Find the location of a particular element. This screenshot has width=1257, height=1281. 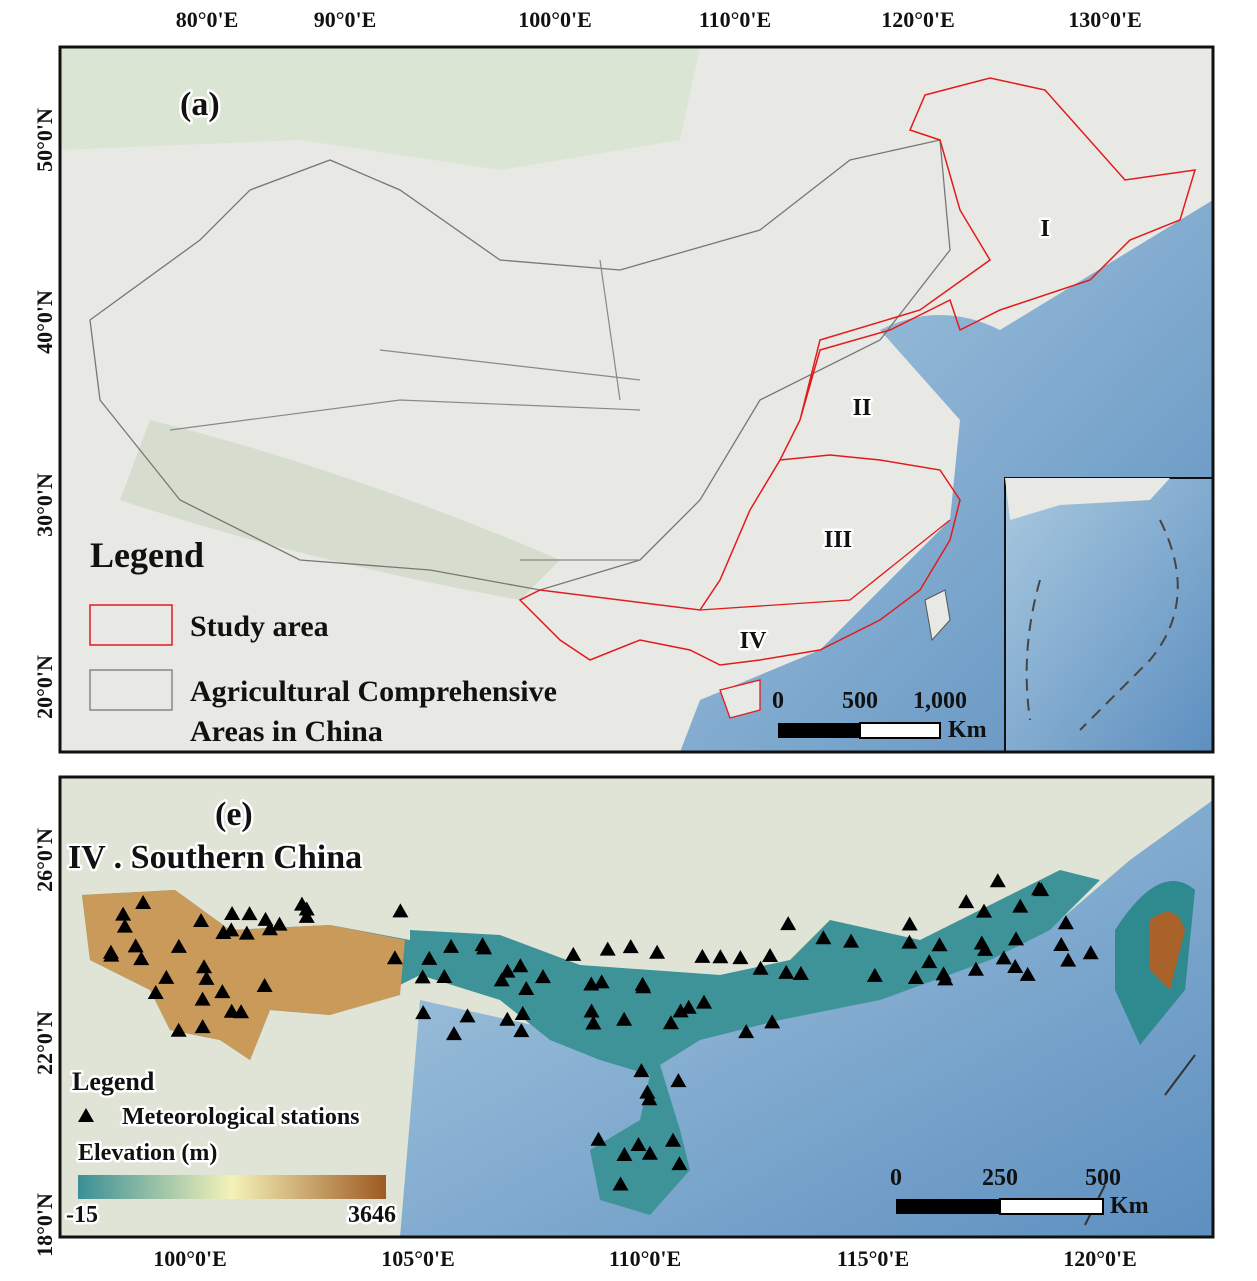

panel-label: (a) is located at coordinates (200, 104).